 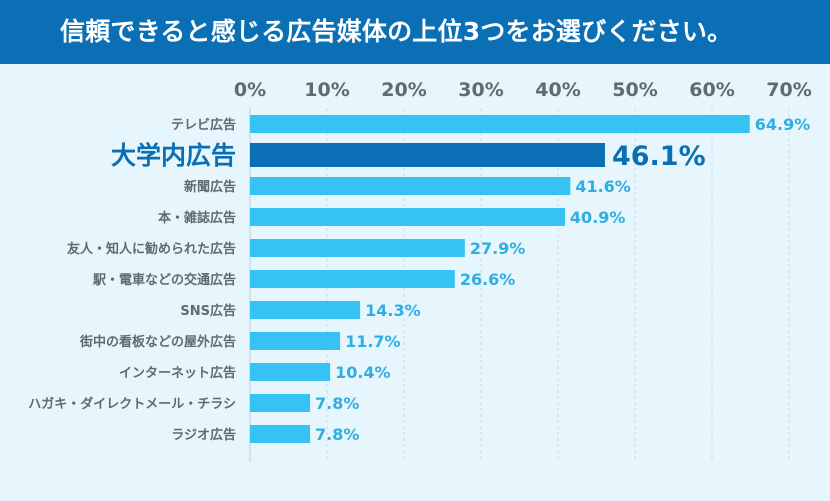 What do you see at coordinates (557, 90) in the screenshot?
I see `x-tick-label: 40%` at bounding box center [557, 90].